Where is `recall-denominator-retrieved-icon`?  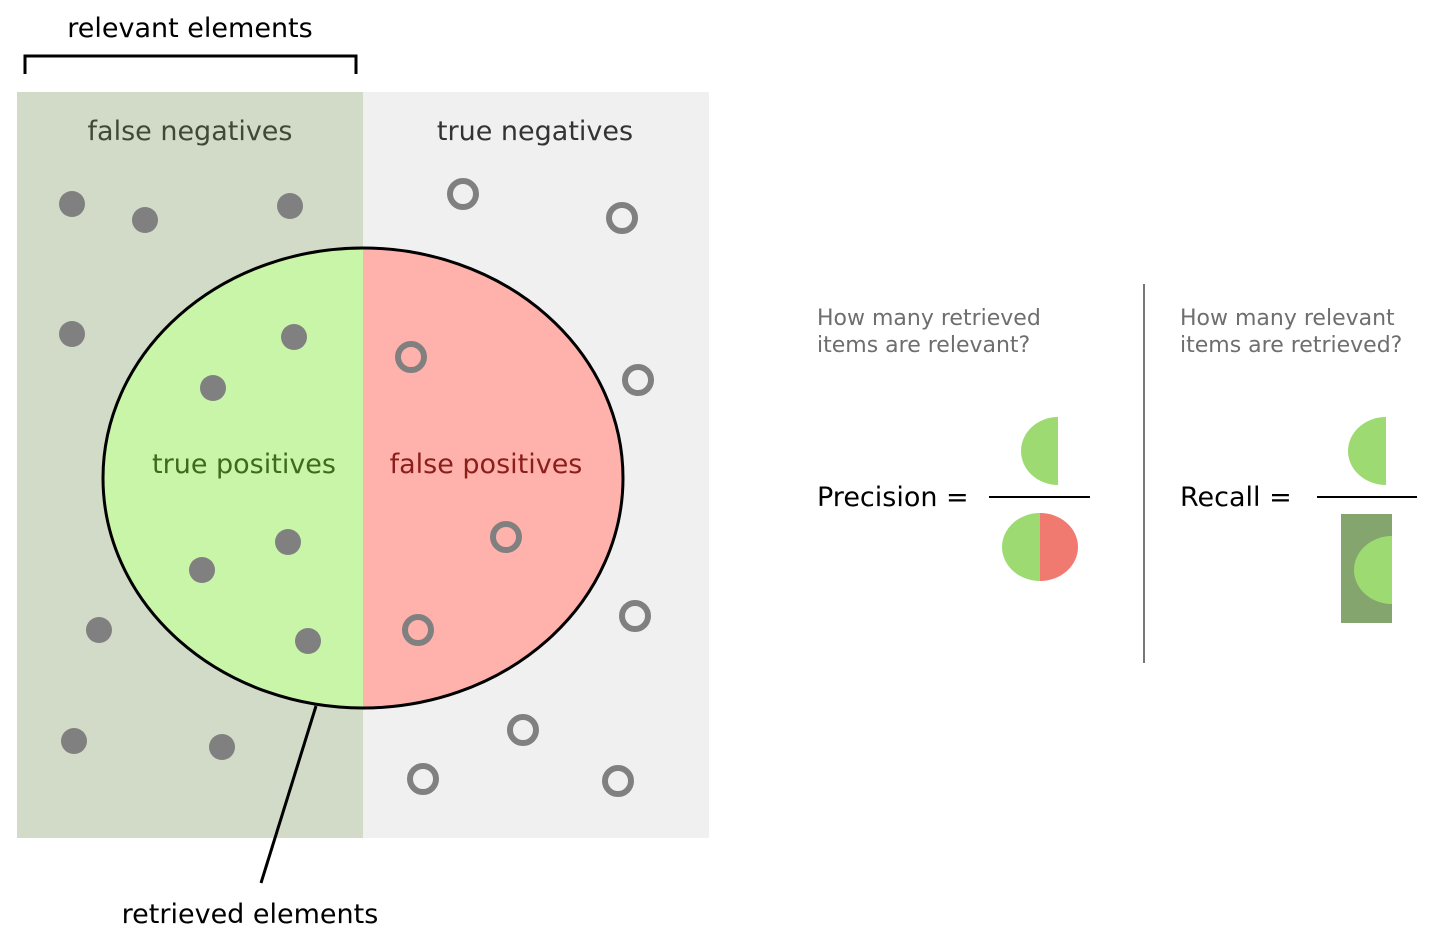 recall-denominator-retrieved-icon is located at coordinates (1373, 570).